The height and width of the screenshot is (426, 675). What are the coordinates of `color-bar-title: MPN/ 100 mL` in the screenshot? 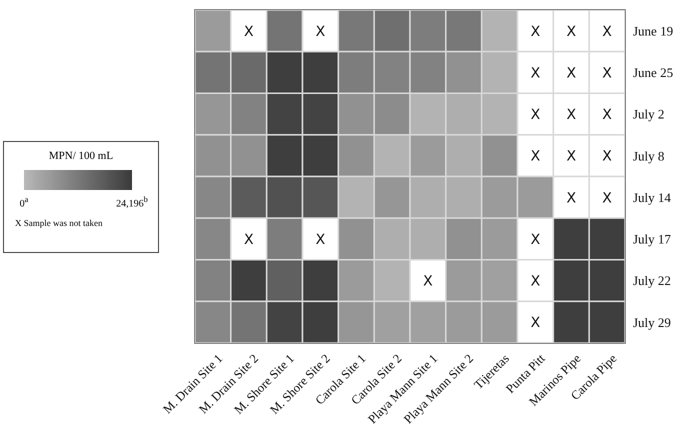 It's located at (81, 156).